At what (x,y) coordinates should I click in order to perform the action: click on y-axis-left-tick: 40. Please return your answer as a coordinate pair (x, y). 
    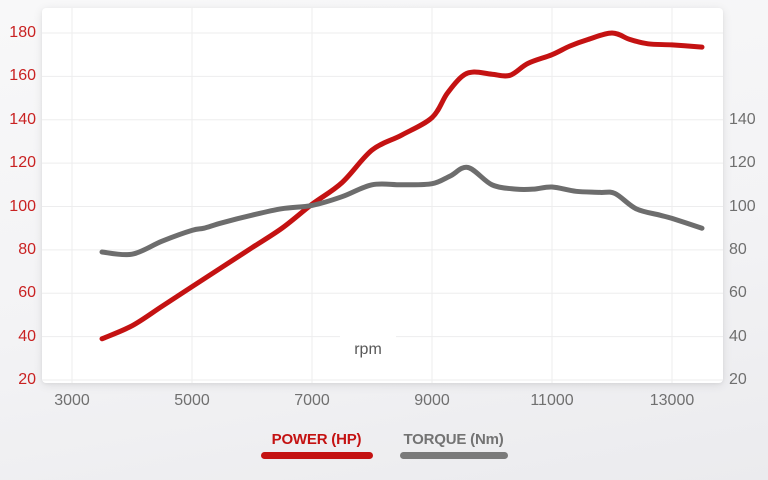
    Looking at the image, I should click on (27, 336).